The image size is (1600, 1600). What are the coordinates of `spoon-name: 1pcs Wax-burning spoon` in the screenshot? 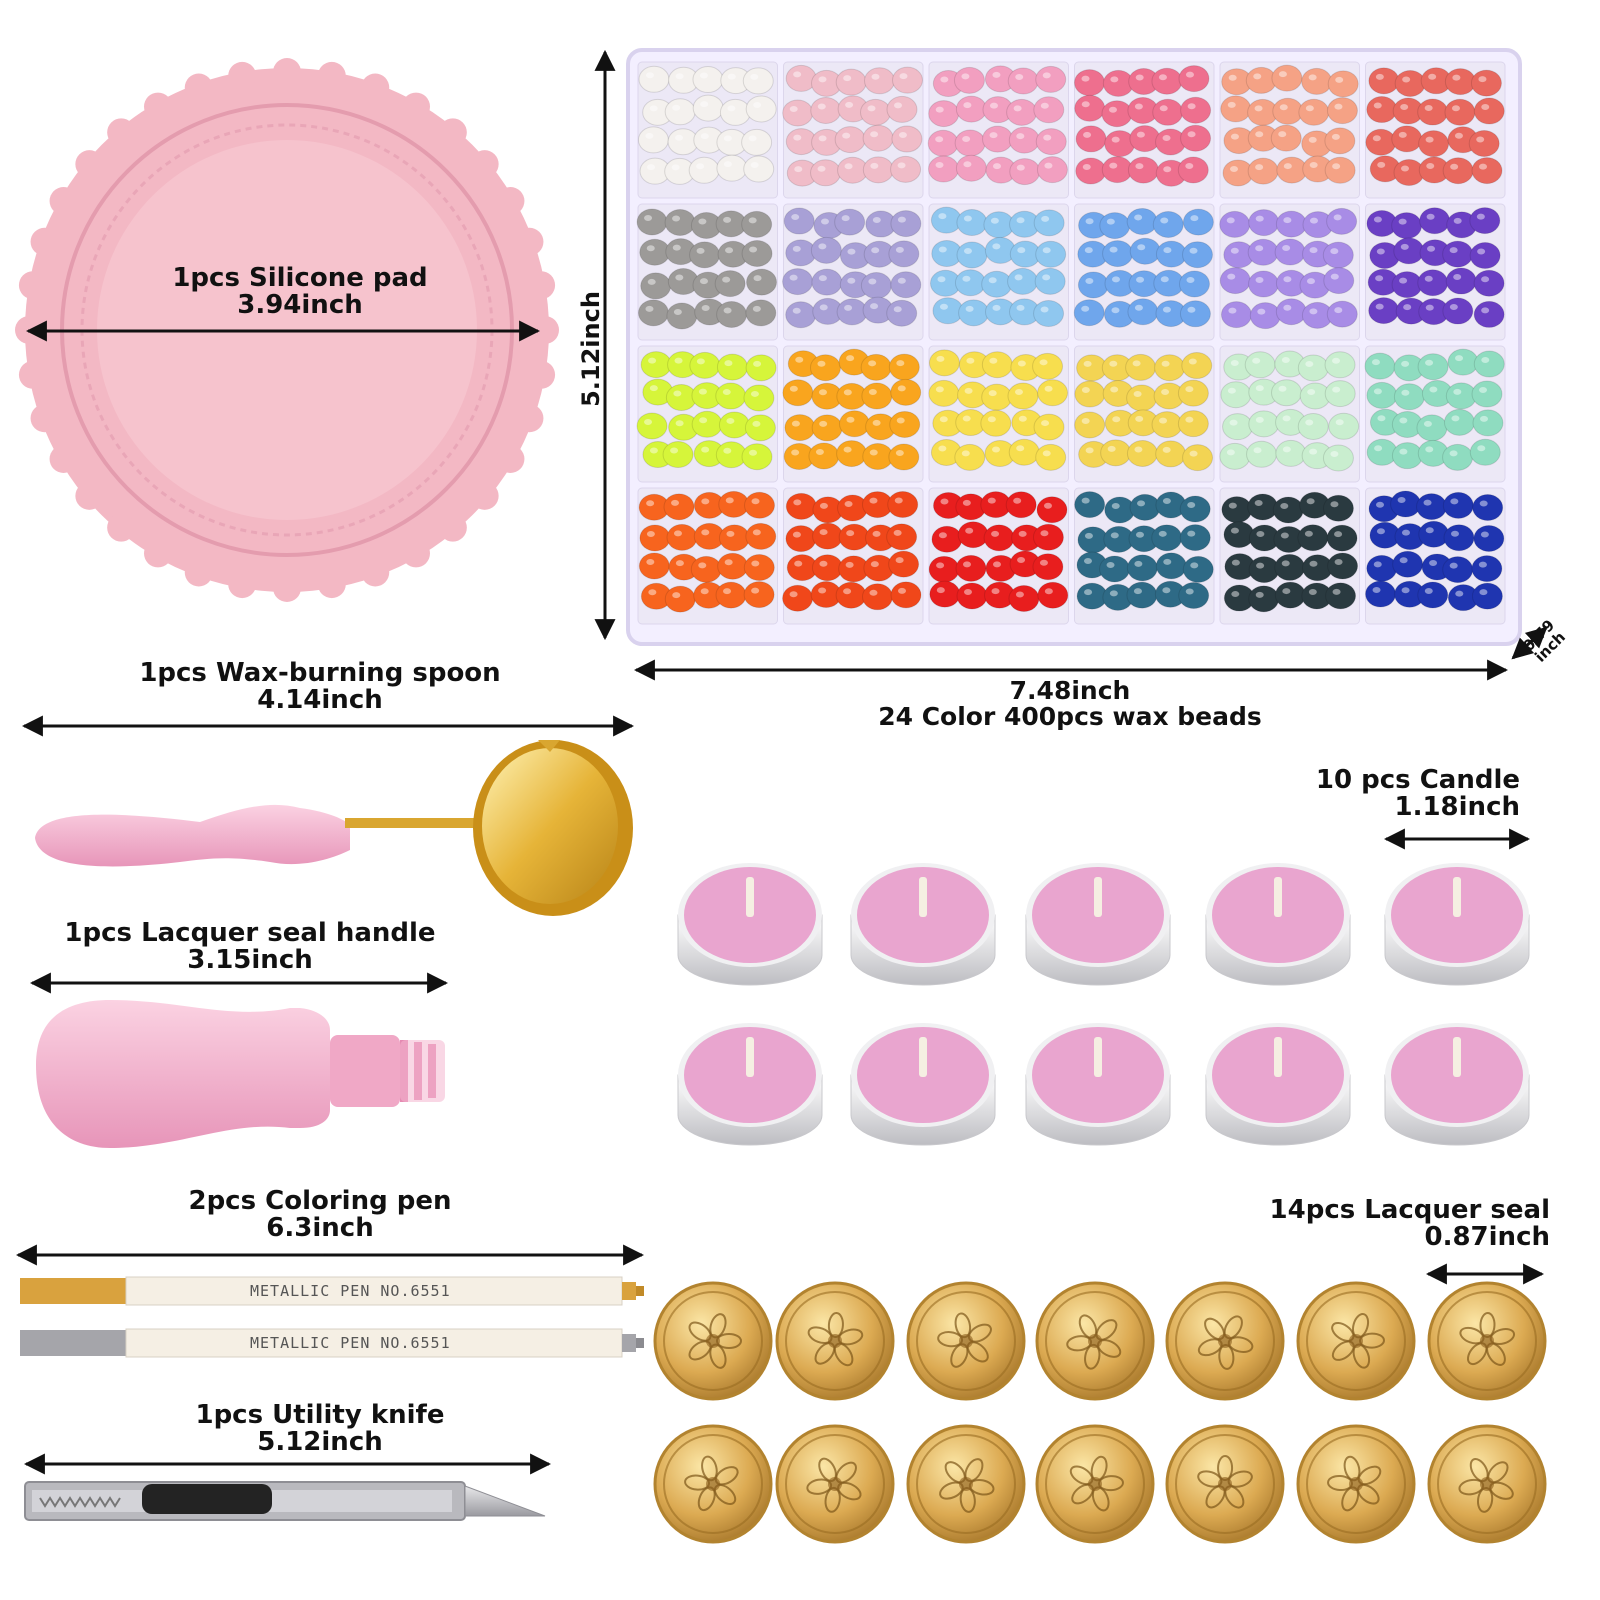 It's located at (320, 673).